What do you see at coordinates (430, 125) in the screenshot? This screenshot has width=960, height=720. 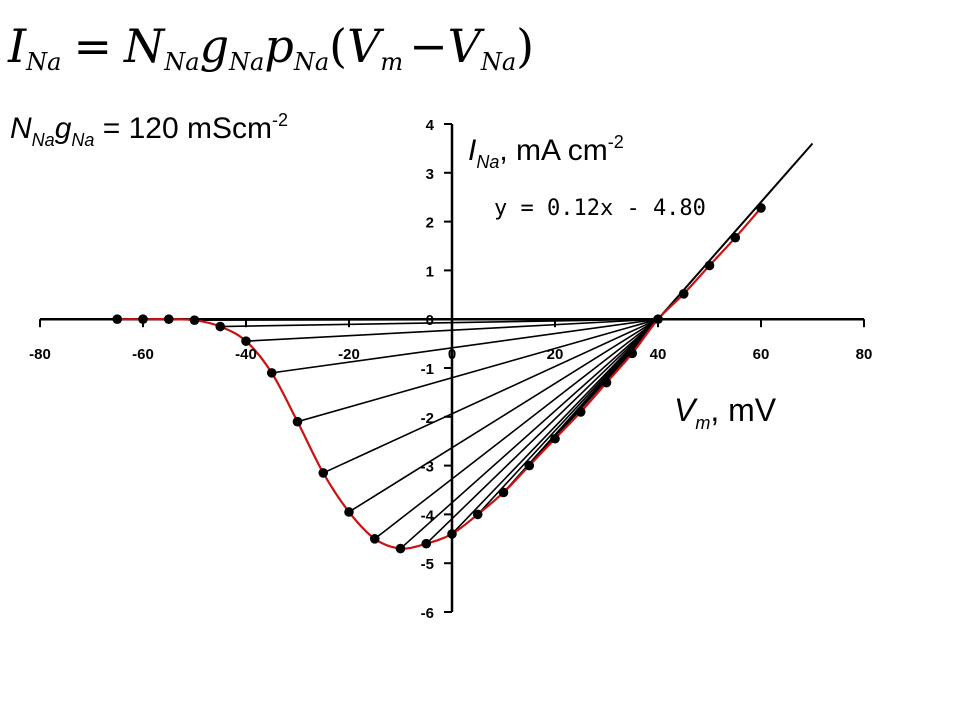 I see `y-tick-label: 4` at bounding box center [430, 125].